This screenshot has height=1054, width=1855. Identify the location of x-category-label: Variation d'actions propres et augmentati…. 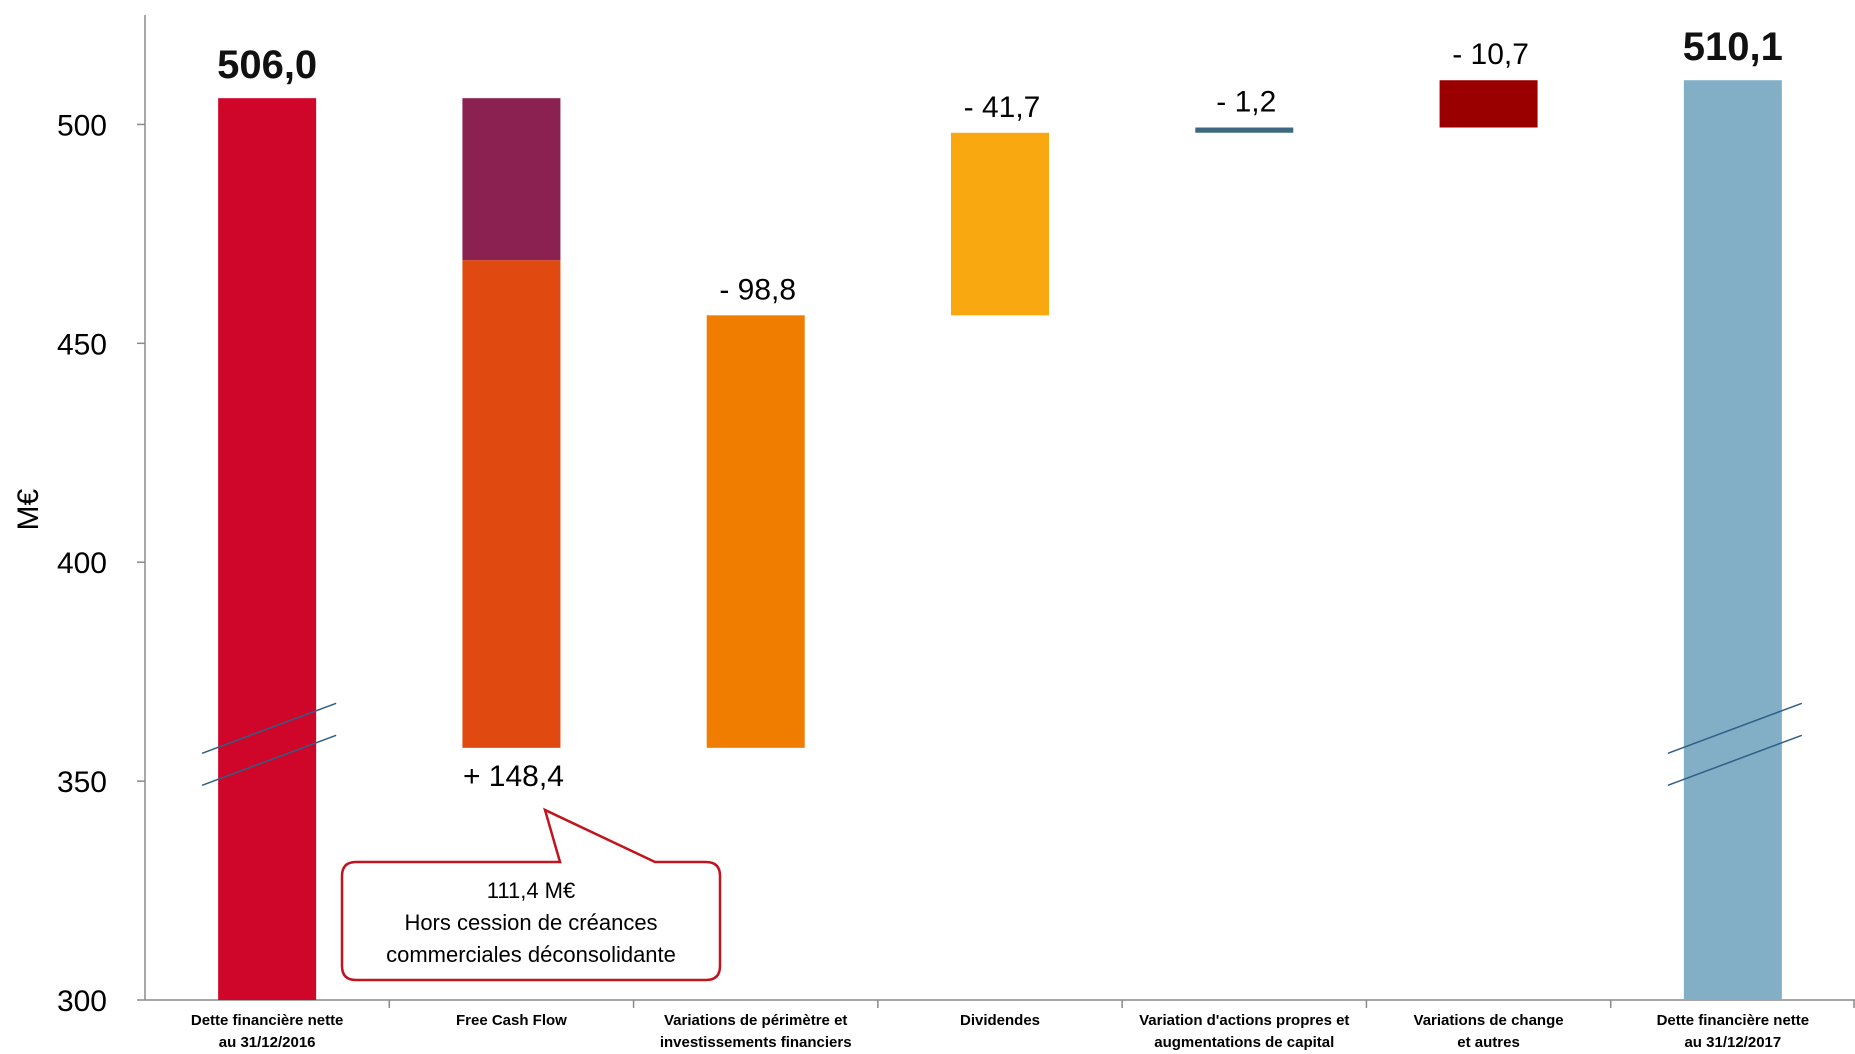
(1244, 1031).